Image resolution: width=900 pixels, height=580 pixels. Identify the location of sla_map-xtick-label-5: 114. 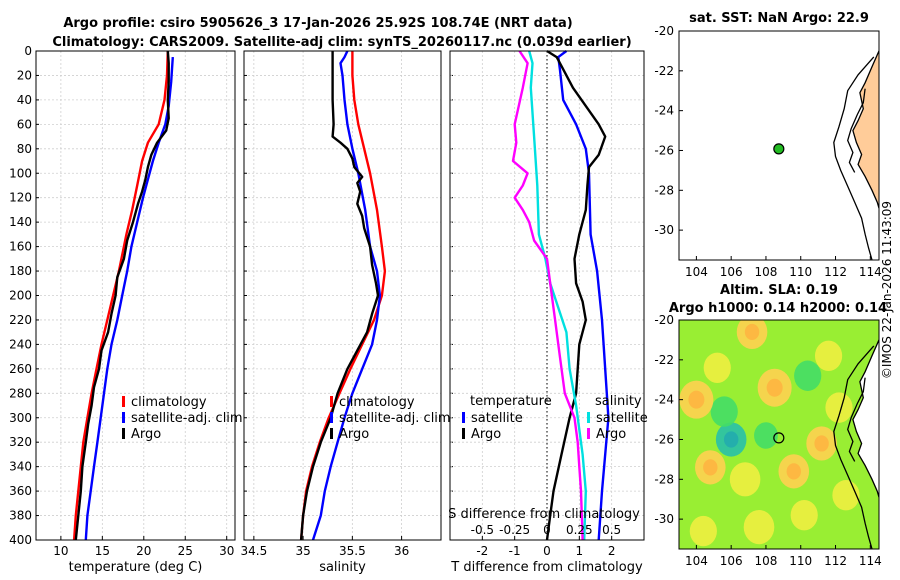
(870, 561).